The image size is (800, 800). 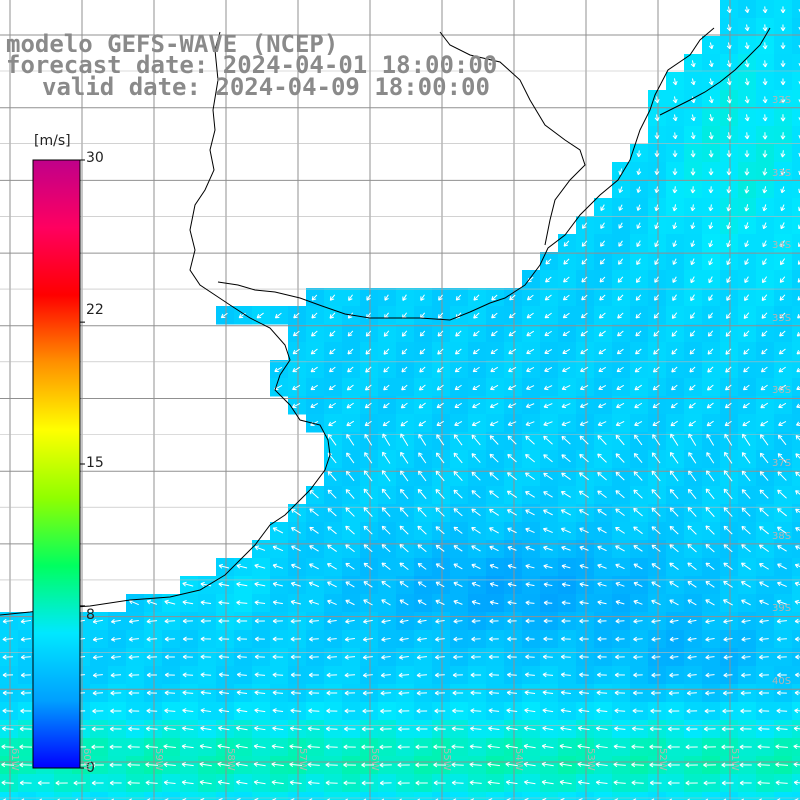 What do you see at coordinates (59, 464) in the screenshot?
I see `colorbar` at bounding box center [59, 464].